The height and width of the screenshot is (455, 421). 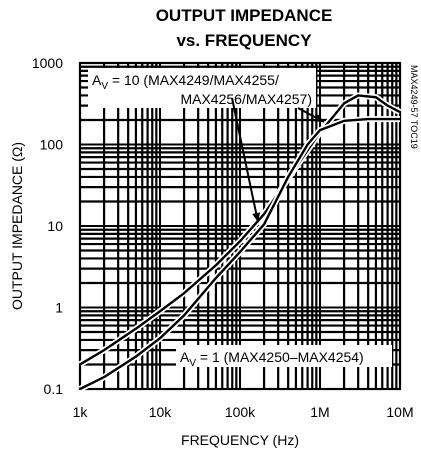 What do you see at coordinates (319, 412) in the screenshot?
I see `x-tick-label: 1M` at bounding box center [319, 412].